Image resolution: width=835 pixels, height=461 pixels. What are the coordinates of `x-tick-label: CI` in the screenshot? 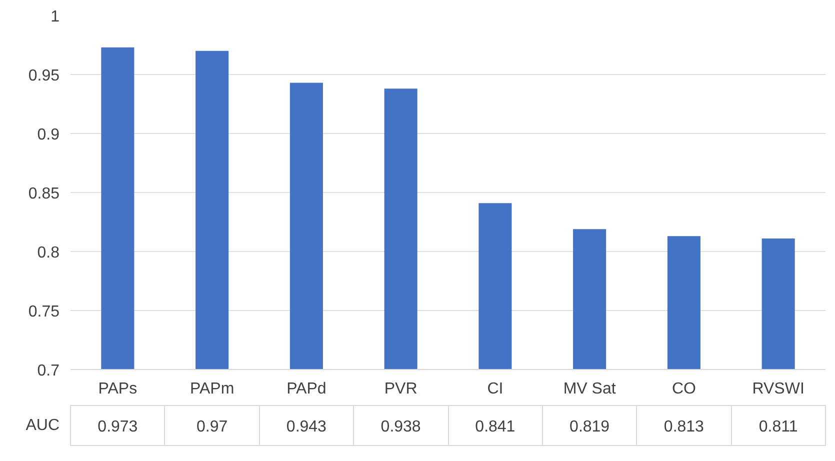 It's located at (495, 389).